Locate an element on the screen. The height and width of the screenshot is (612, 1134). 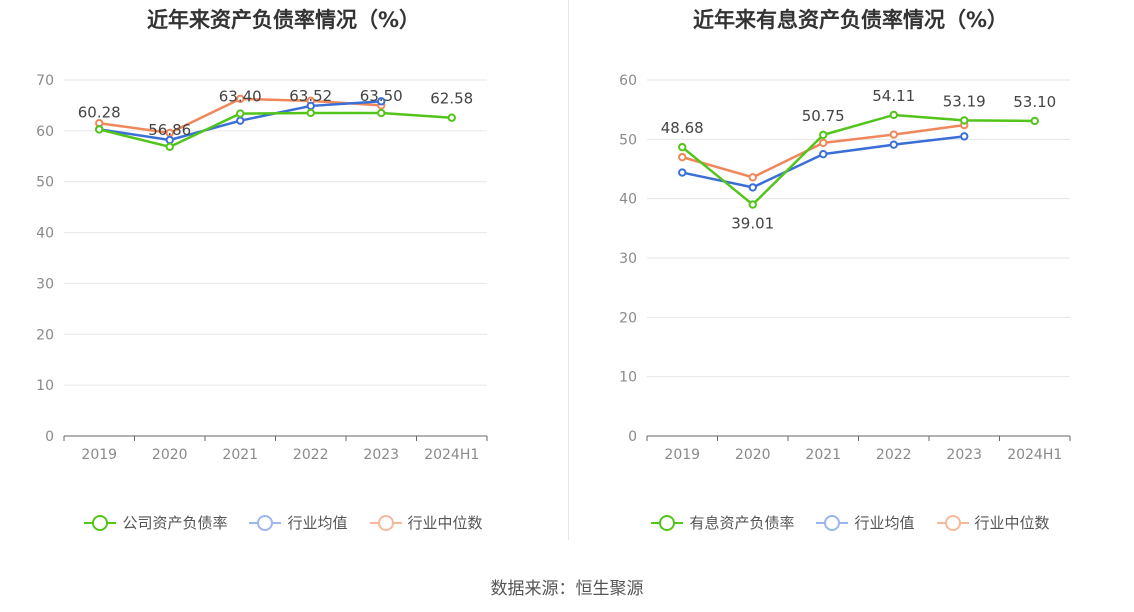
legend-label: 有息资产负债率 is located at coordinates (742, 523).